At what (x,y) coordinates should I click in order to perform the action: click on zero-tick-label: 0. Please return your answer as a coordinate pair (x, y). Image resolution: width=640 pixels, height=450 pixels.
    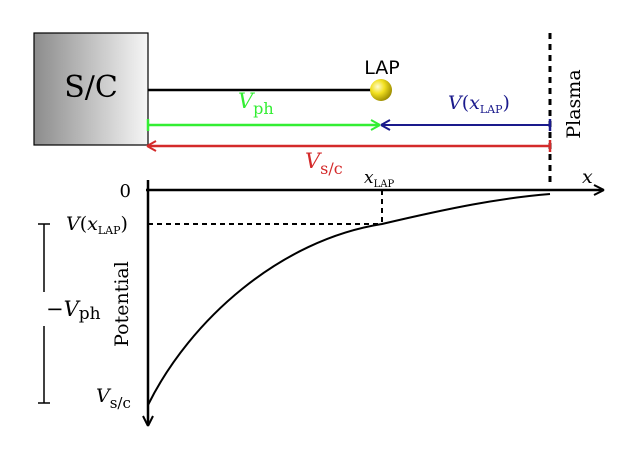
    Looking at the image, I should click on (125, 191).